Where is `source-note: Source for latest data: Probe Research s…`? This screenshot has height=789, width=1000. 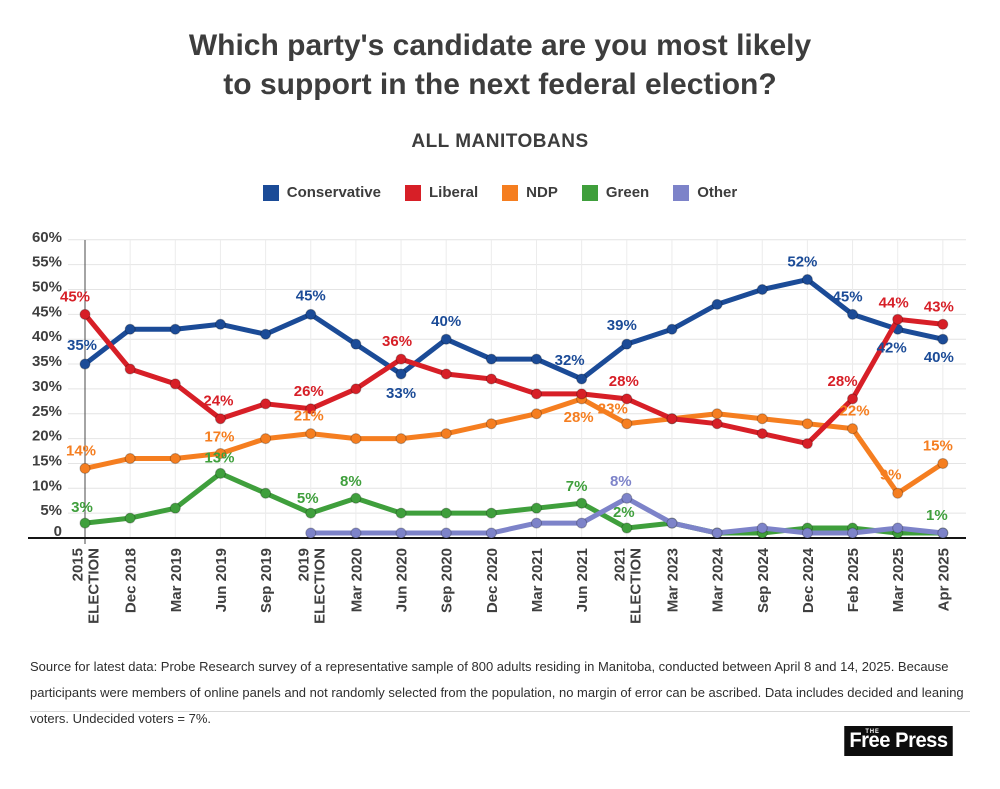 source-note: Source for latest data: Probe Research s… is located at coordinates (497, 692).